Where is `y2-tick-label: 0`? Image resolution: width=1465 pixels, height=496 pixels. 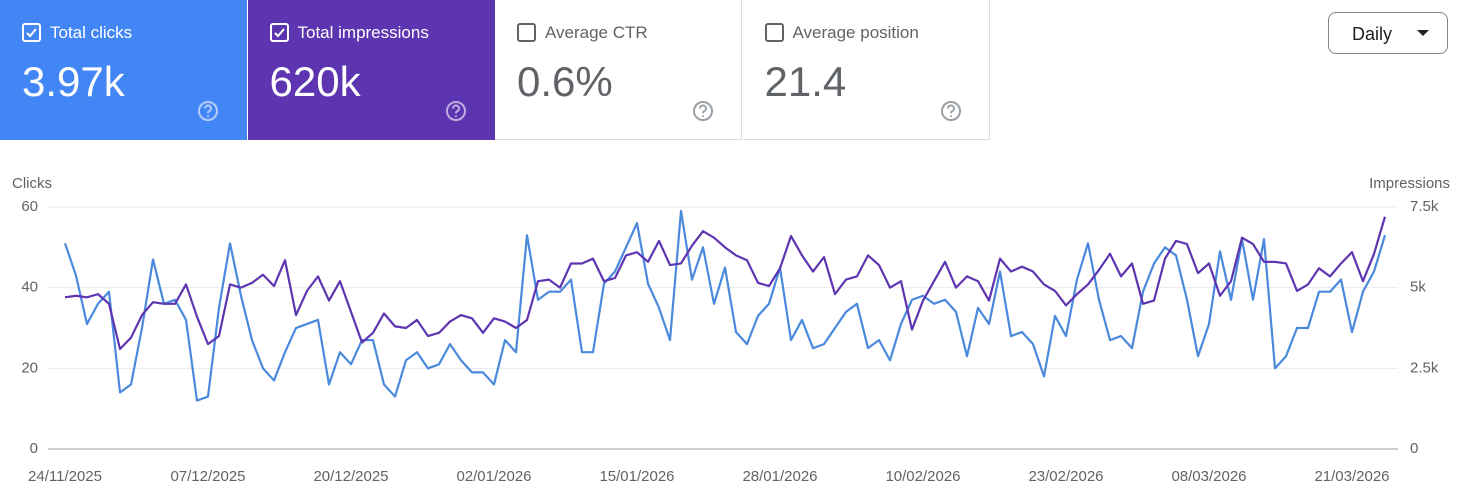 y2-tick-label: 0 is located at coordinates (1414, 448).